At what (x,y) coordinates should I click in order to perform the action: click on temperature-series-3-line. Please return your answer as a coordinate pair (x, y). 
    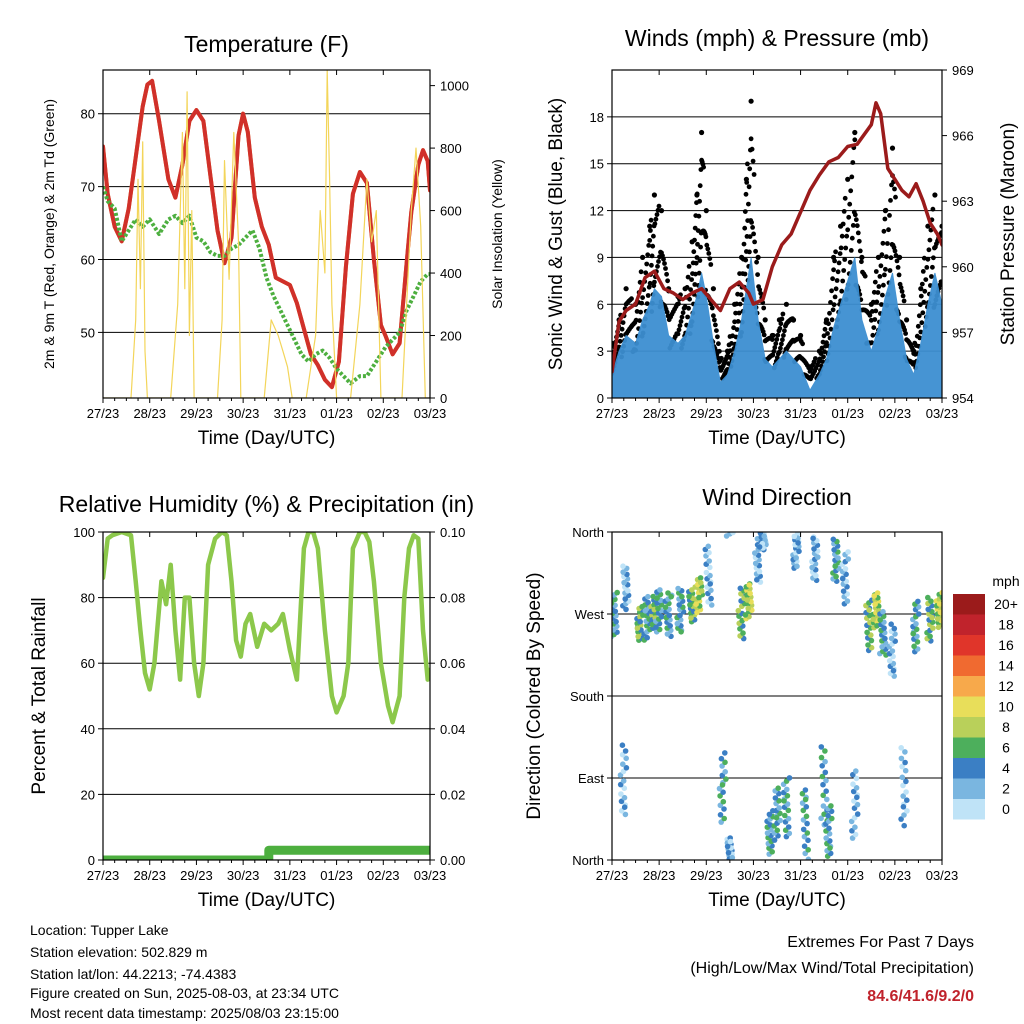
    Looking at the image, I should click on (266, 234).